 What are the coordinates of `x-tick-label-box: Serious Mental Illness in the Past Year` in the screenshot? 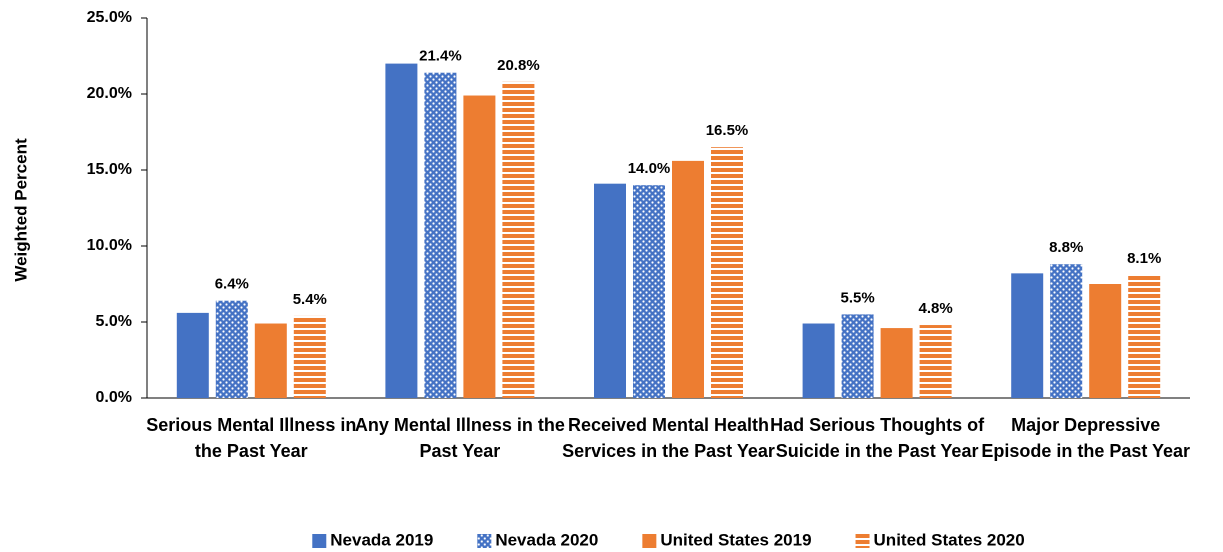 It's located at (251, 438).